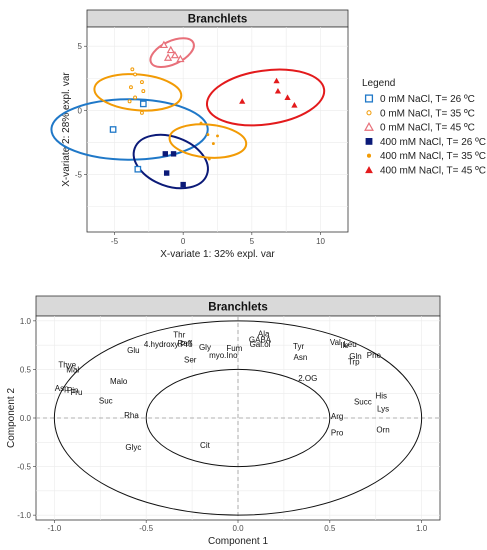  What do you see at coordinates (381, 396) in the screenshot?
I see `variable-label: His` at bounding box center [381, 396].